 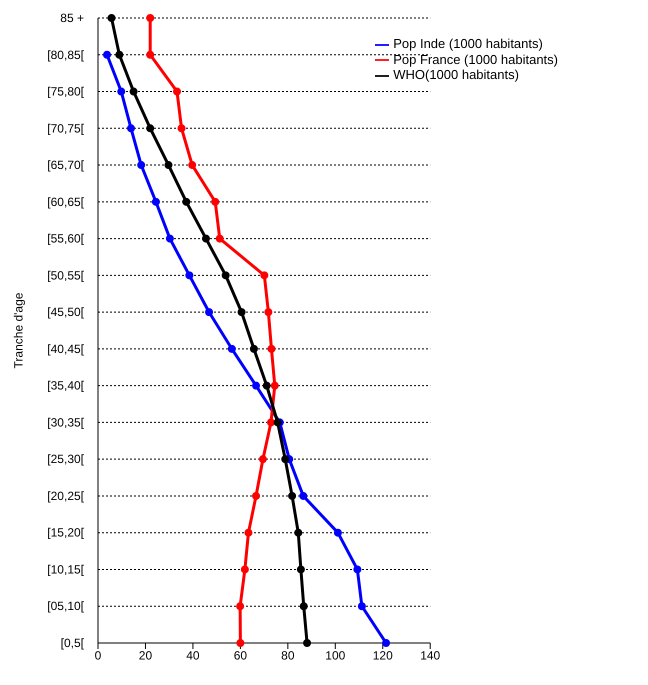 I want to click on y-tick-label: [75,80[, so click(x=66, y=91).